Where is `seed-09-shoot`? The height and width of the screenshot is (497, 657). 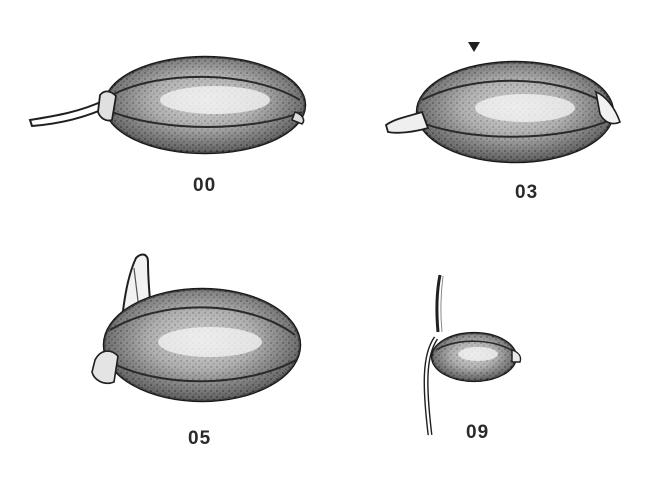
seed-09-shoot is located at coordinates (438, 303).